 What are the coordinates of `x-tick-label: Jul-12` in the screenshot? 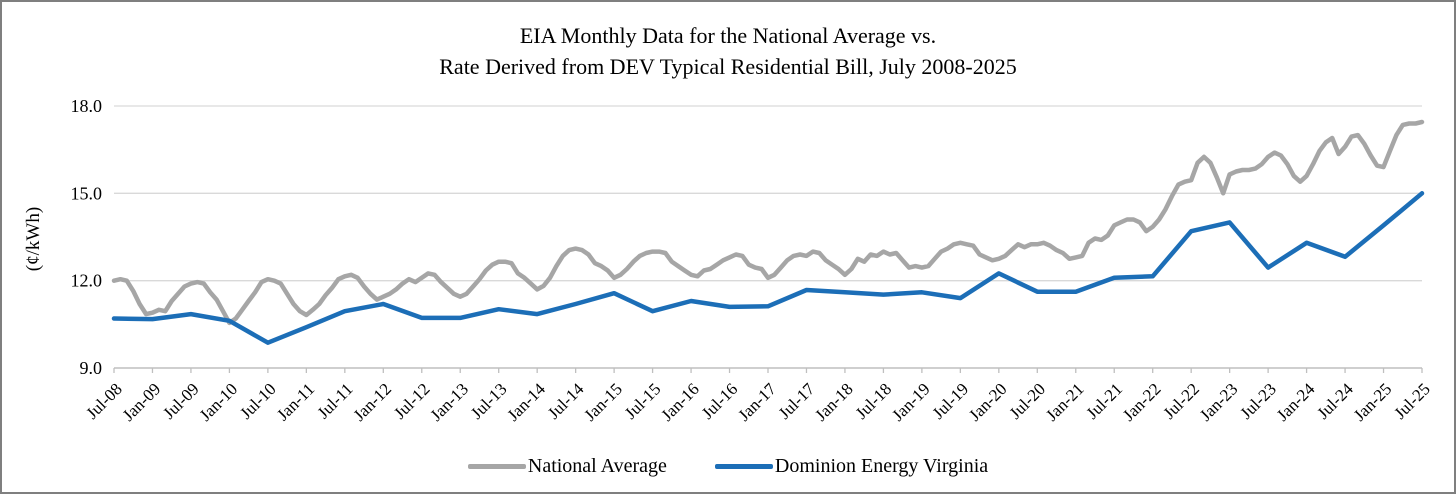 It's located at (411, 400).